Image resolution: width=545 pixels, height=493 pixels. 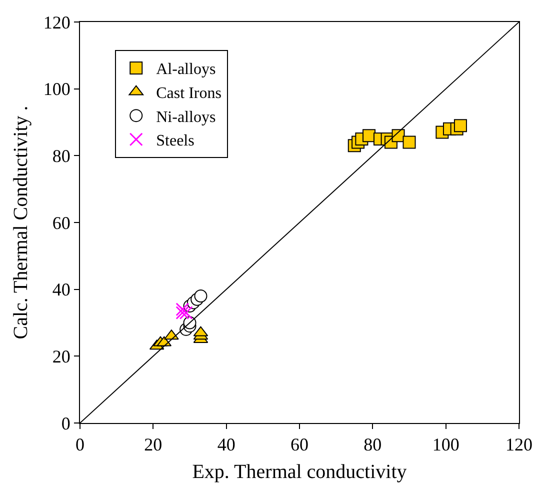 What do you see at coordinates (61, 156) in the screenshot?
I see `y-tick-label: 80` at bounding box center [61, 156].